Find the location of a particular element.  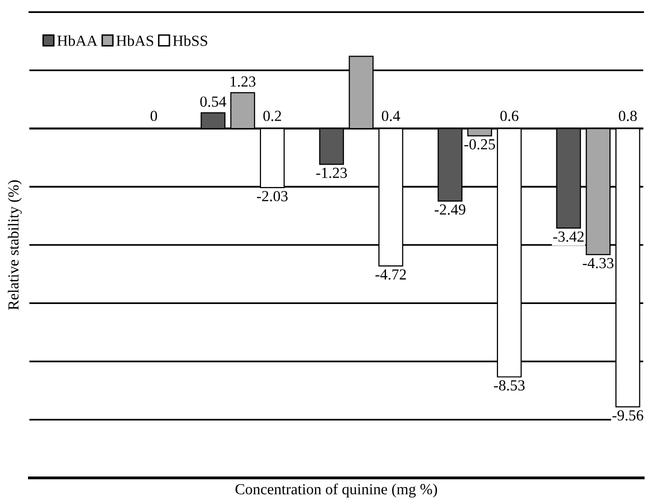

x-tick-label: 0.8 is located at coordinates (627, 116).